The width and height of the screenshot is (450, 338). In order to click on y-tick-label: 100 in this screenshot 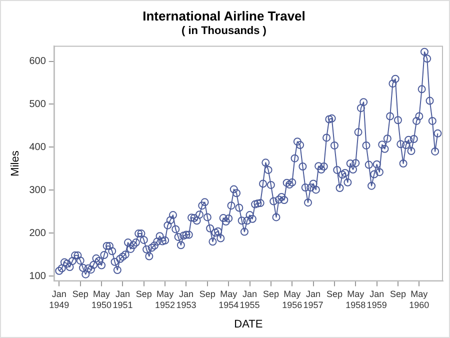, I will do `click(37, 276)`.